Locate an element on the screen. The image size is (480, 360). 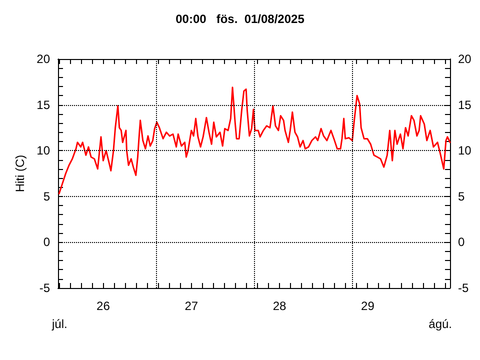
y2-tick-label: -5 is located at coordinates (463, 288).